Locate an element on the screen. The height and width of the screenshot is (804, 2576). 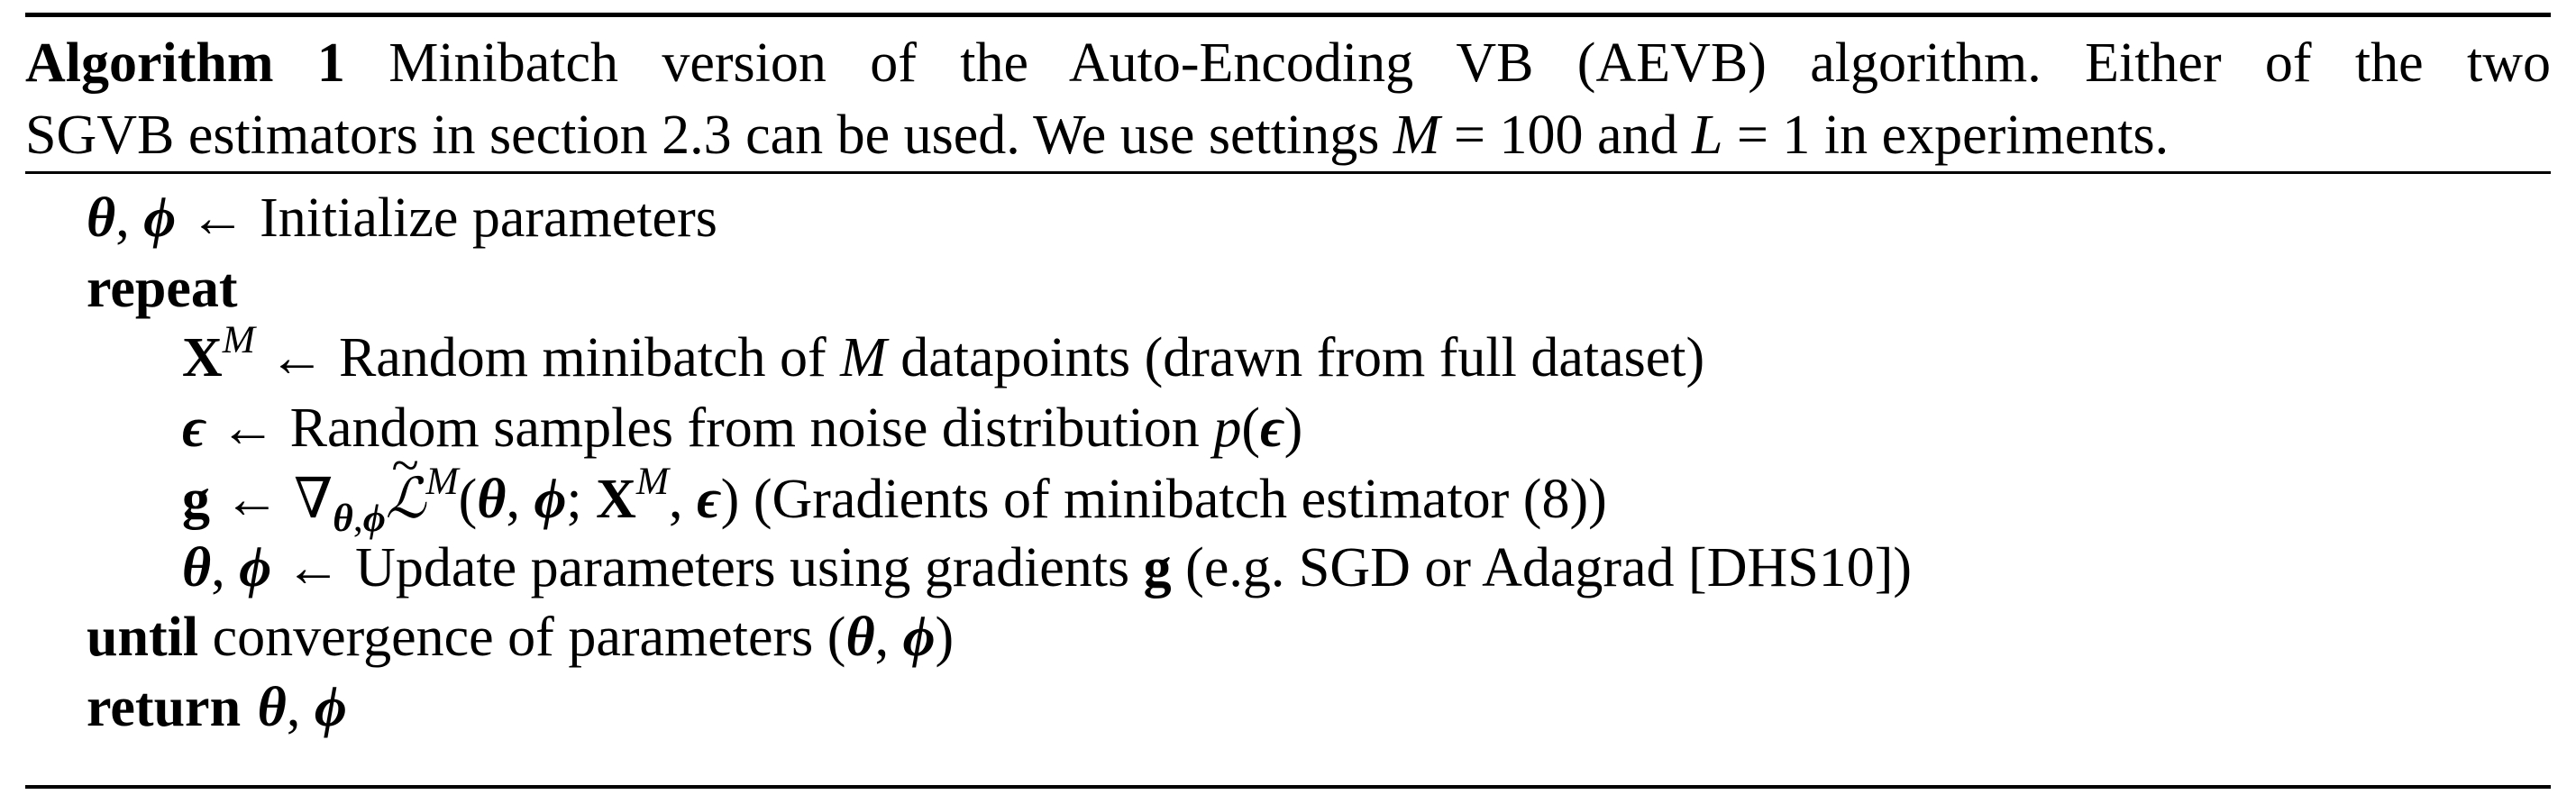
step-text: Initialize parameters is located at coordinates (489, 218).